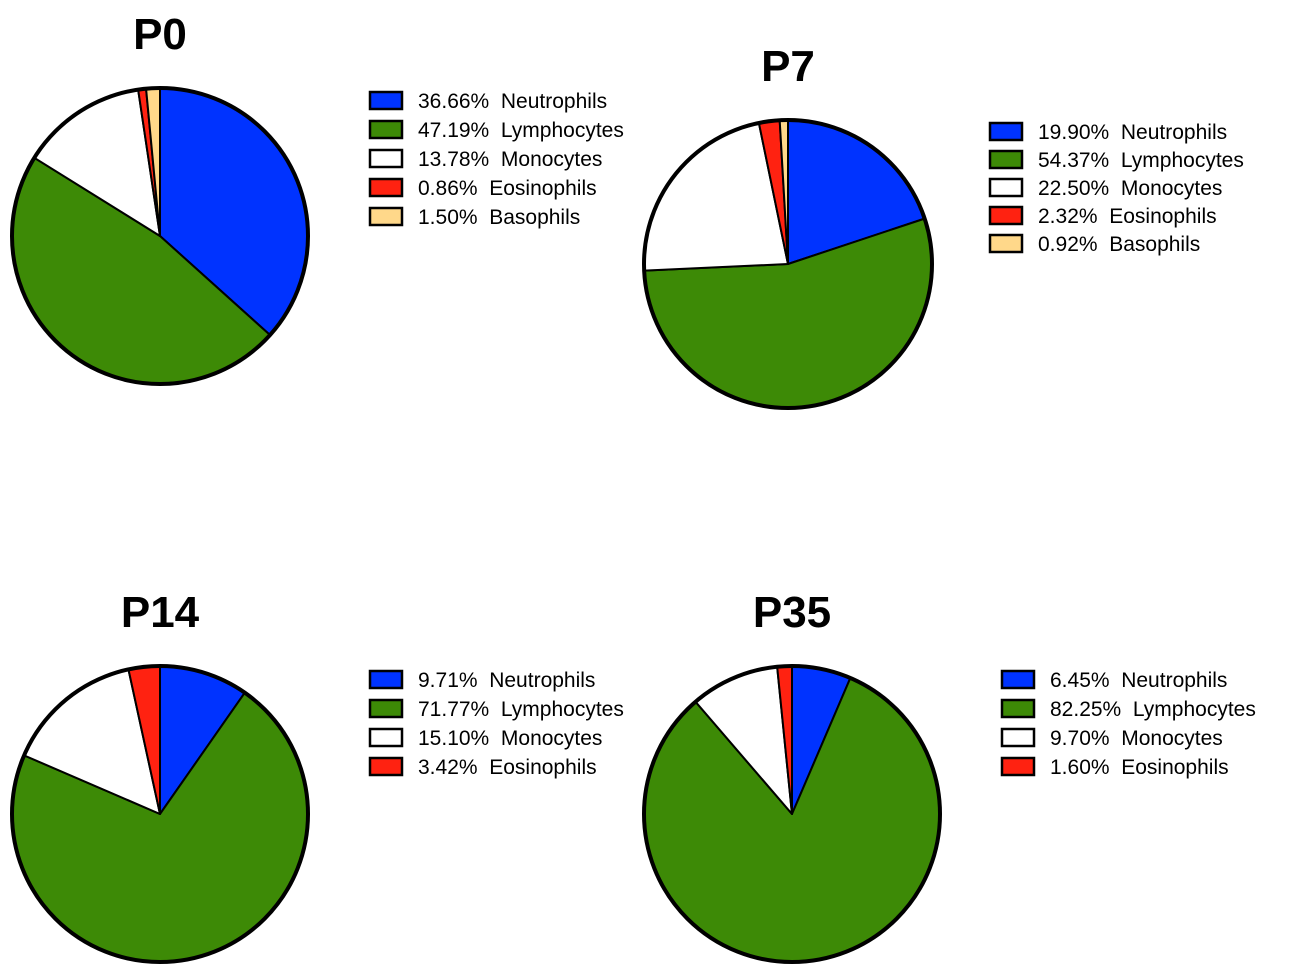 Image resolution: width=1309 pixels, height=964 pixels. What do you see at coordinates (160, 612) in the screenshot?
I see `chart-title-p14: P14` at bounding box center [160, 612].